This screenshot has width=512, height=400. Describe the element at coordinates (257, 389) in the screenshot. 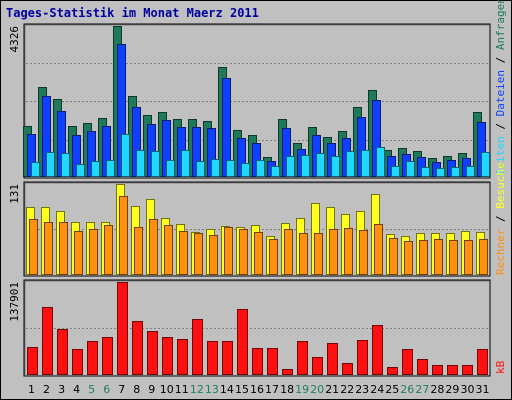

I see `day-label: 16` at that location.